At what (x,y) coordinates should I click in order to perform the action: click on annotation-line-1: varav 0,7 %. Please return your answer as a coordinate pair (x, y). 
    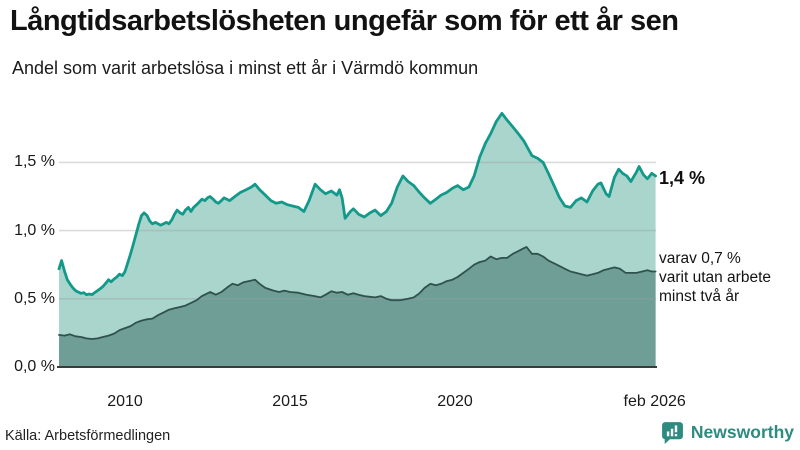
    Looking at the image, I should click on (700, 258).